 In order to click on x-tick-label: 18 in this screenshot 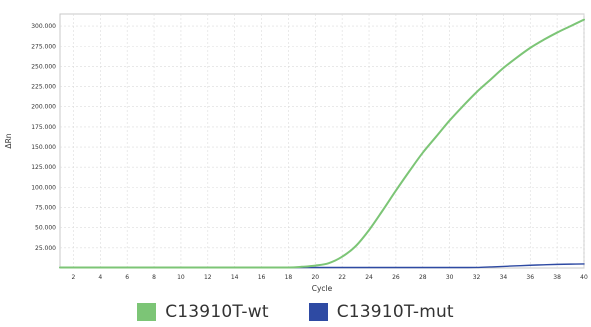, I will do `click(289, 277)`.